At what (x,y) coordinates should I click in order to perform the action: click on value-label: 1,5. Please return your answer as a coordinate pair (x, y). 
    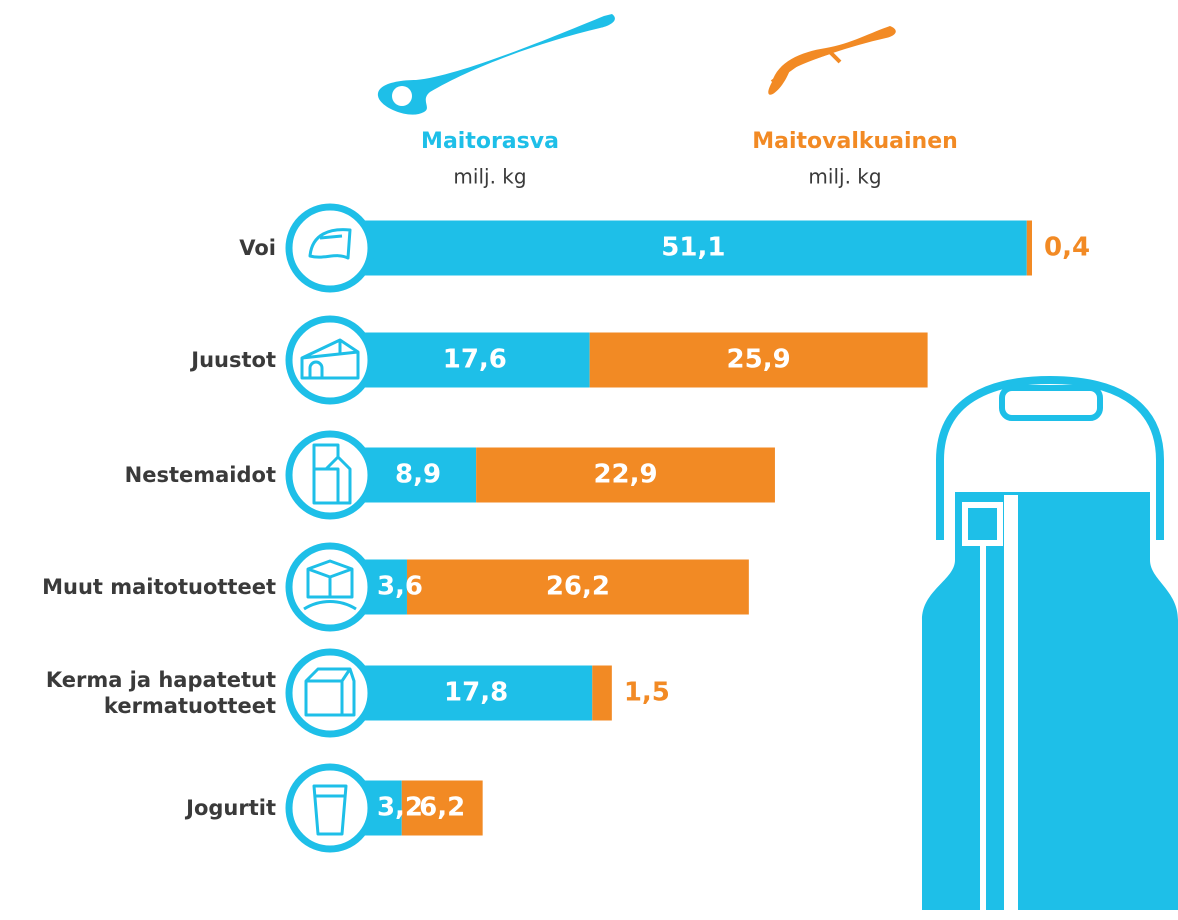
    Looking at the image, I should click on (647, 693).